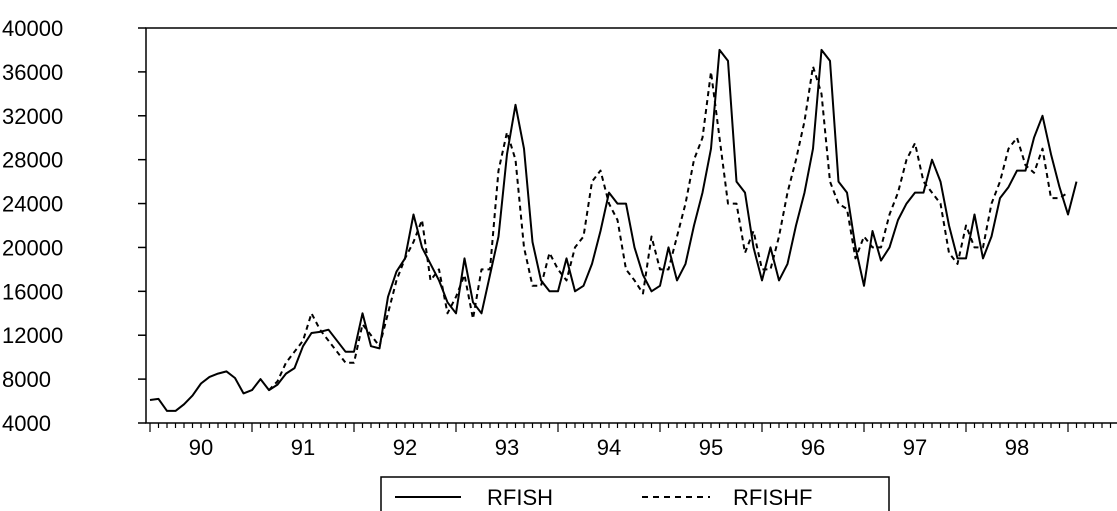 The height and width of the screenshot is (511, 1117). Describe the element at coordinates (32, 160) in the screenshot. I see `y-tick-label: 28000` at that location.